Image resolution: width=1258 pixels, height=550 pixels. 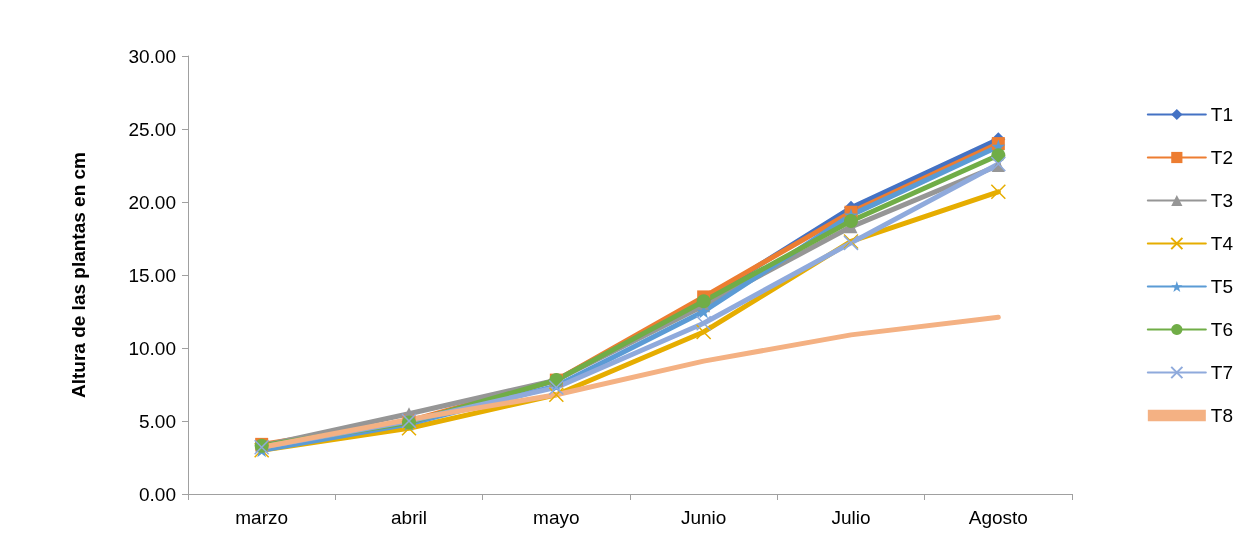 I want to click on legend-label: T2, so click(x=1222, y=157).